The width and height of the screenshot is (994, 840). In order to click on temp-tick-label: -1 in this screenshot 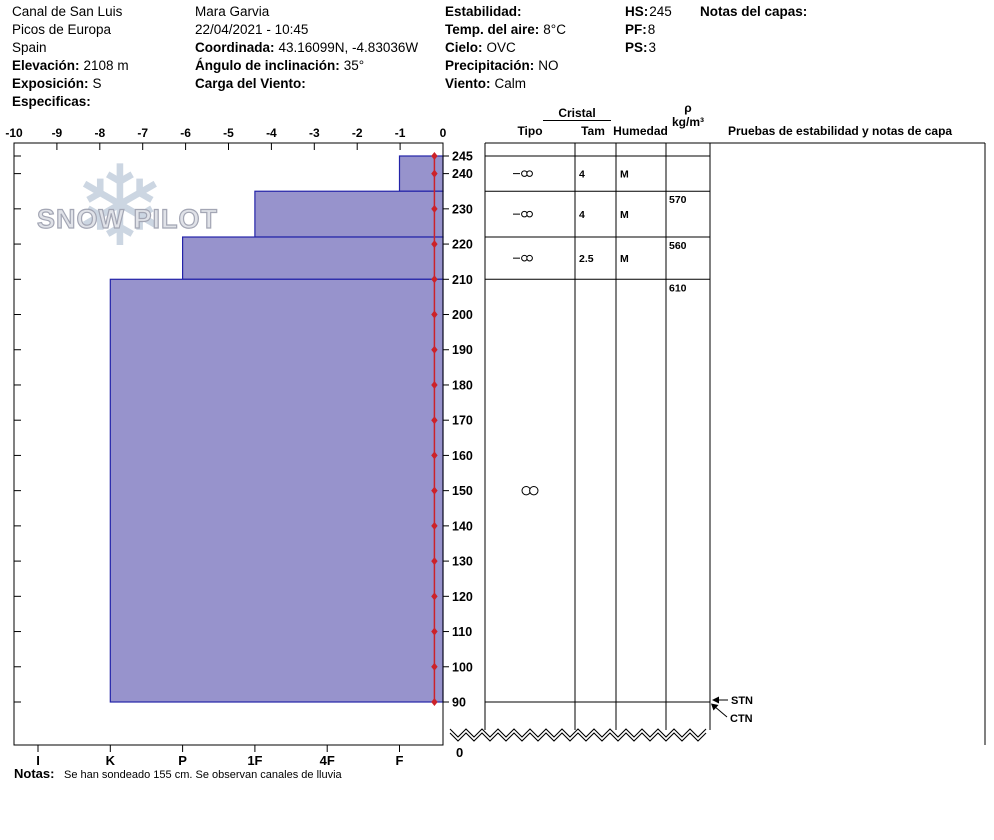, I will do `click(400, 133)`.